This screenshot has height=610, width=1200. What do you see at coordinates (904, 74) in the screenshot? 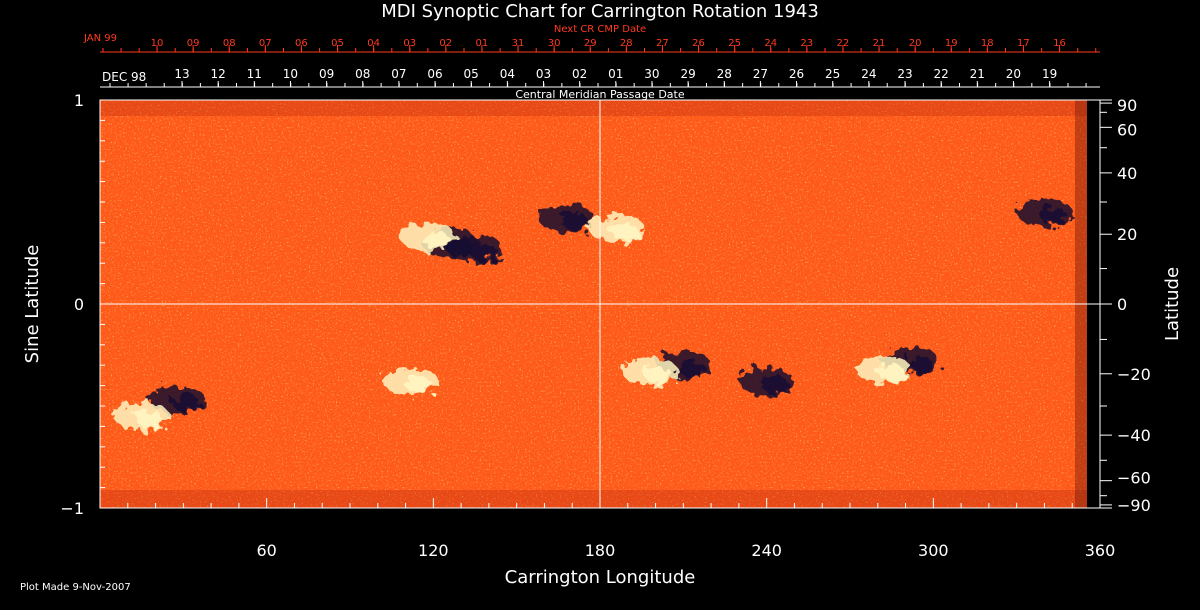
I see `white-tick-label: 23` at bounding box center [904, 74].